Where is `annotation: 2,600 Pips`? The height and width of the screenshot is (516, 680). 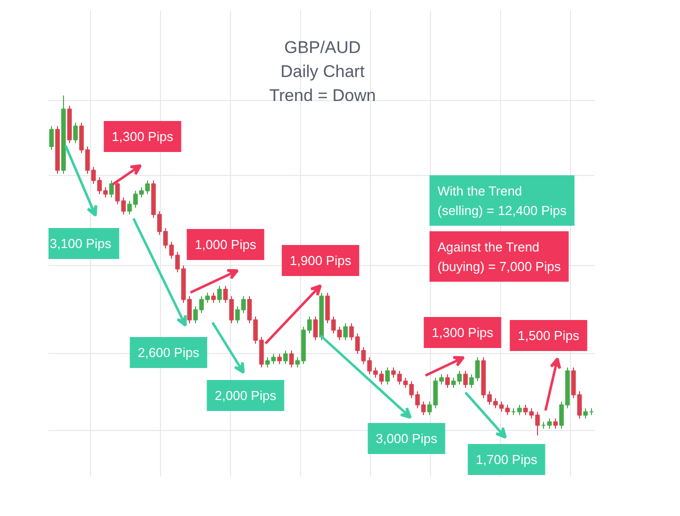
annotation: 2,600 Pips is located at coordinates (169, 352).